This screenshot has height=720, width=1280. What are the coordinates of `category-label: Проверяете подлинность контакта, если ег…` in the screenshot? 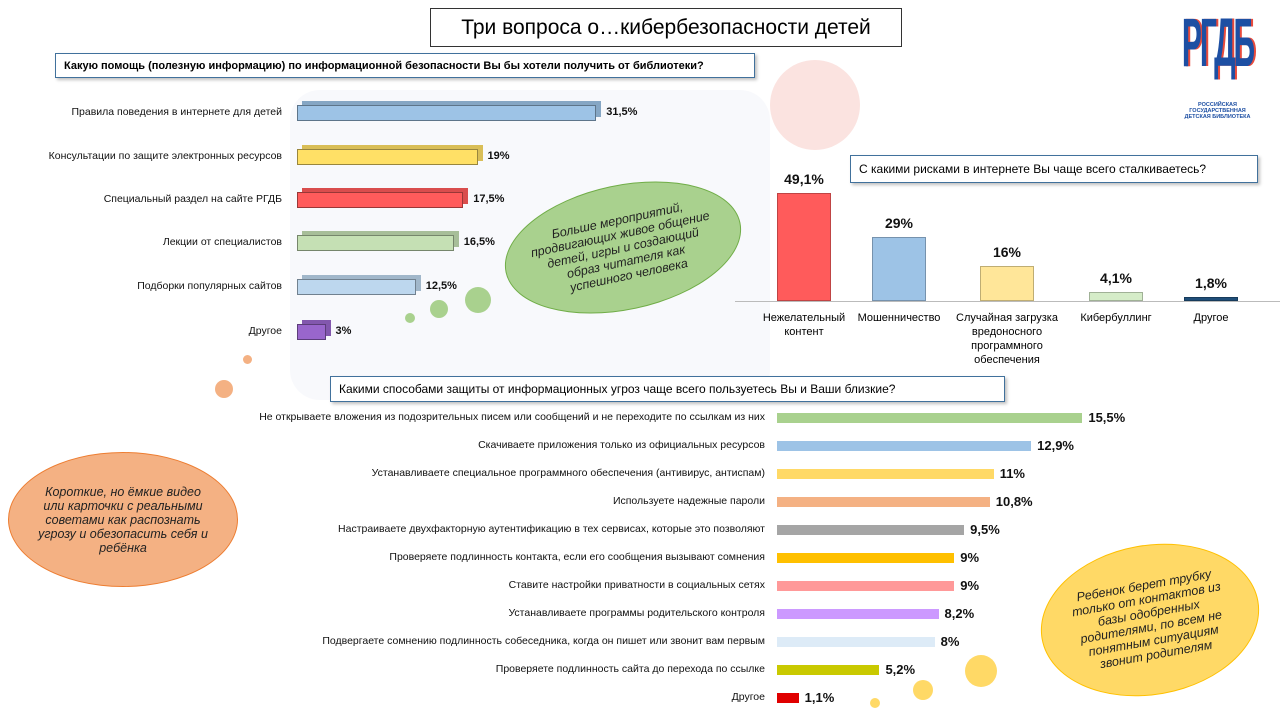 It's located at (577, 557).